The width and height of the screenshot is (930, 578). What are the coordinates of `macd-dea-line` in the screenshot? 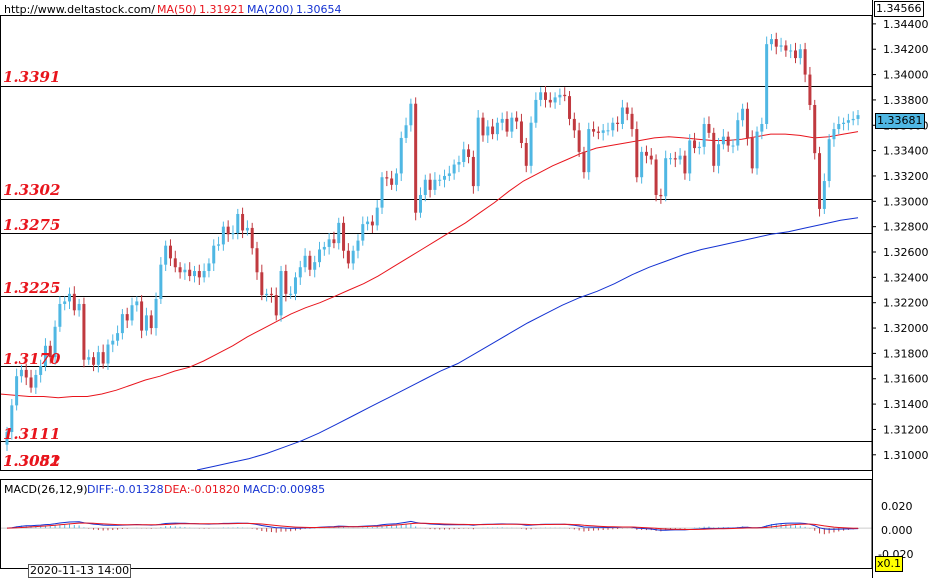 It's located at (432, 526).